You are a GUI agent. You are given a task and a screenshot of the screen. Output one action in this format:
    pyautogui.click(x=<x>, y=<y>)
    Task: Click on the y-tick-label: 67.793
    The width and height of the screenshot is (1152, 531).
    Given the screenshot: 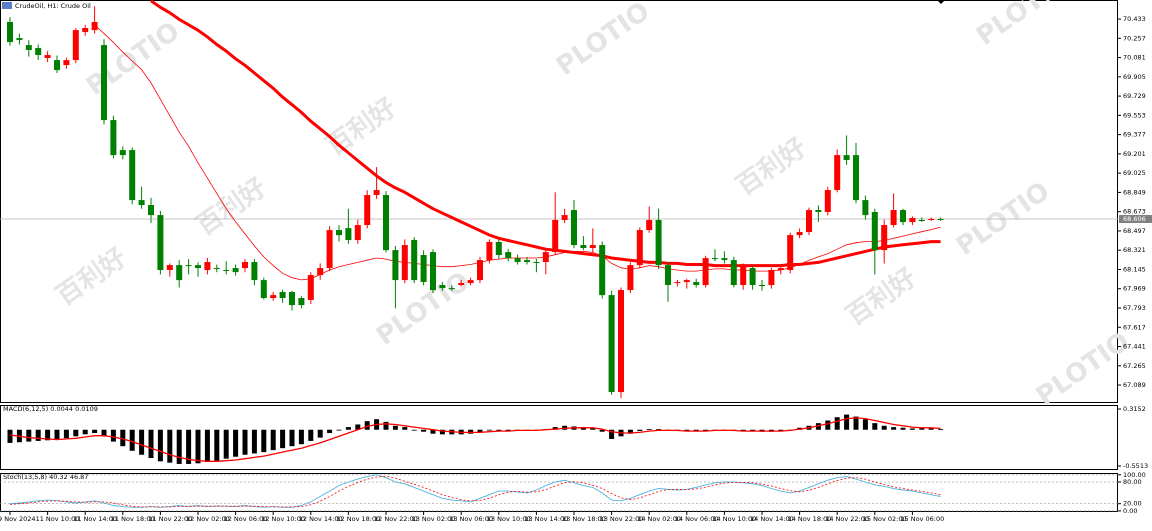 What is the action you would take?
    pyautogui.click(x=1134, y=308)
    